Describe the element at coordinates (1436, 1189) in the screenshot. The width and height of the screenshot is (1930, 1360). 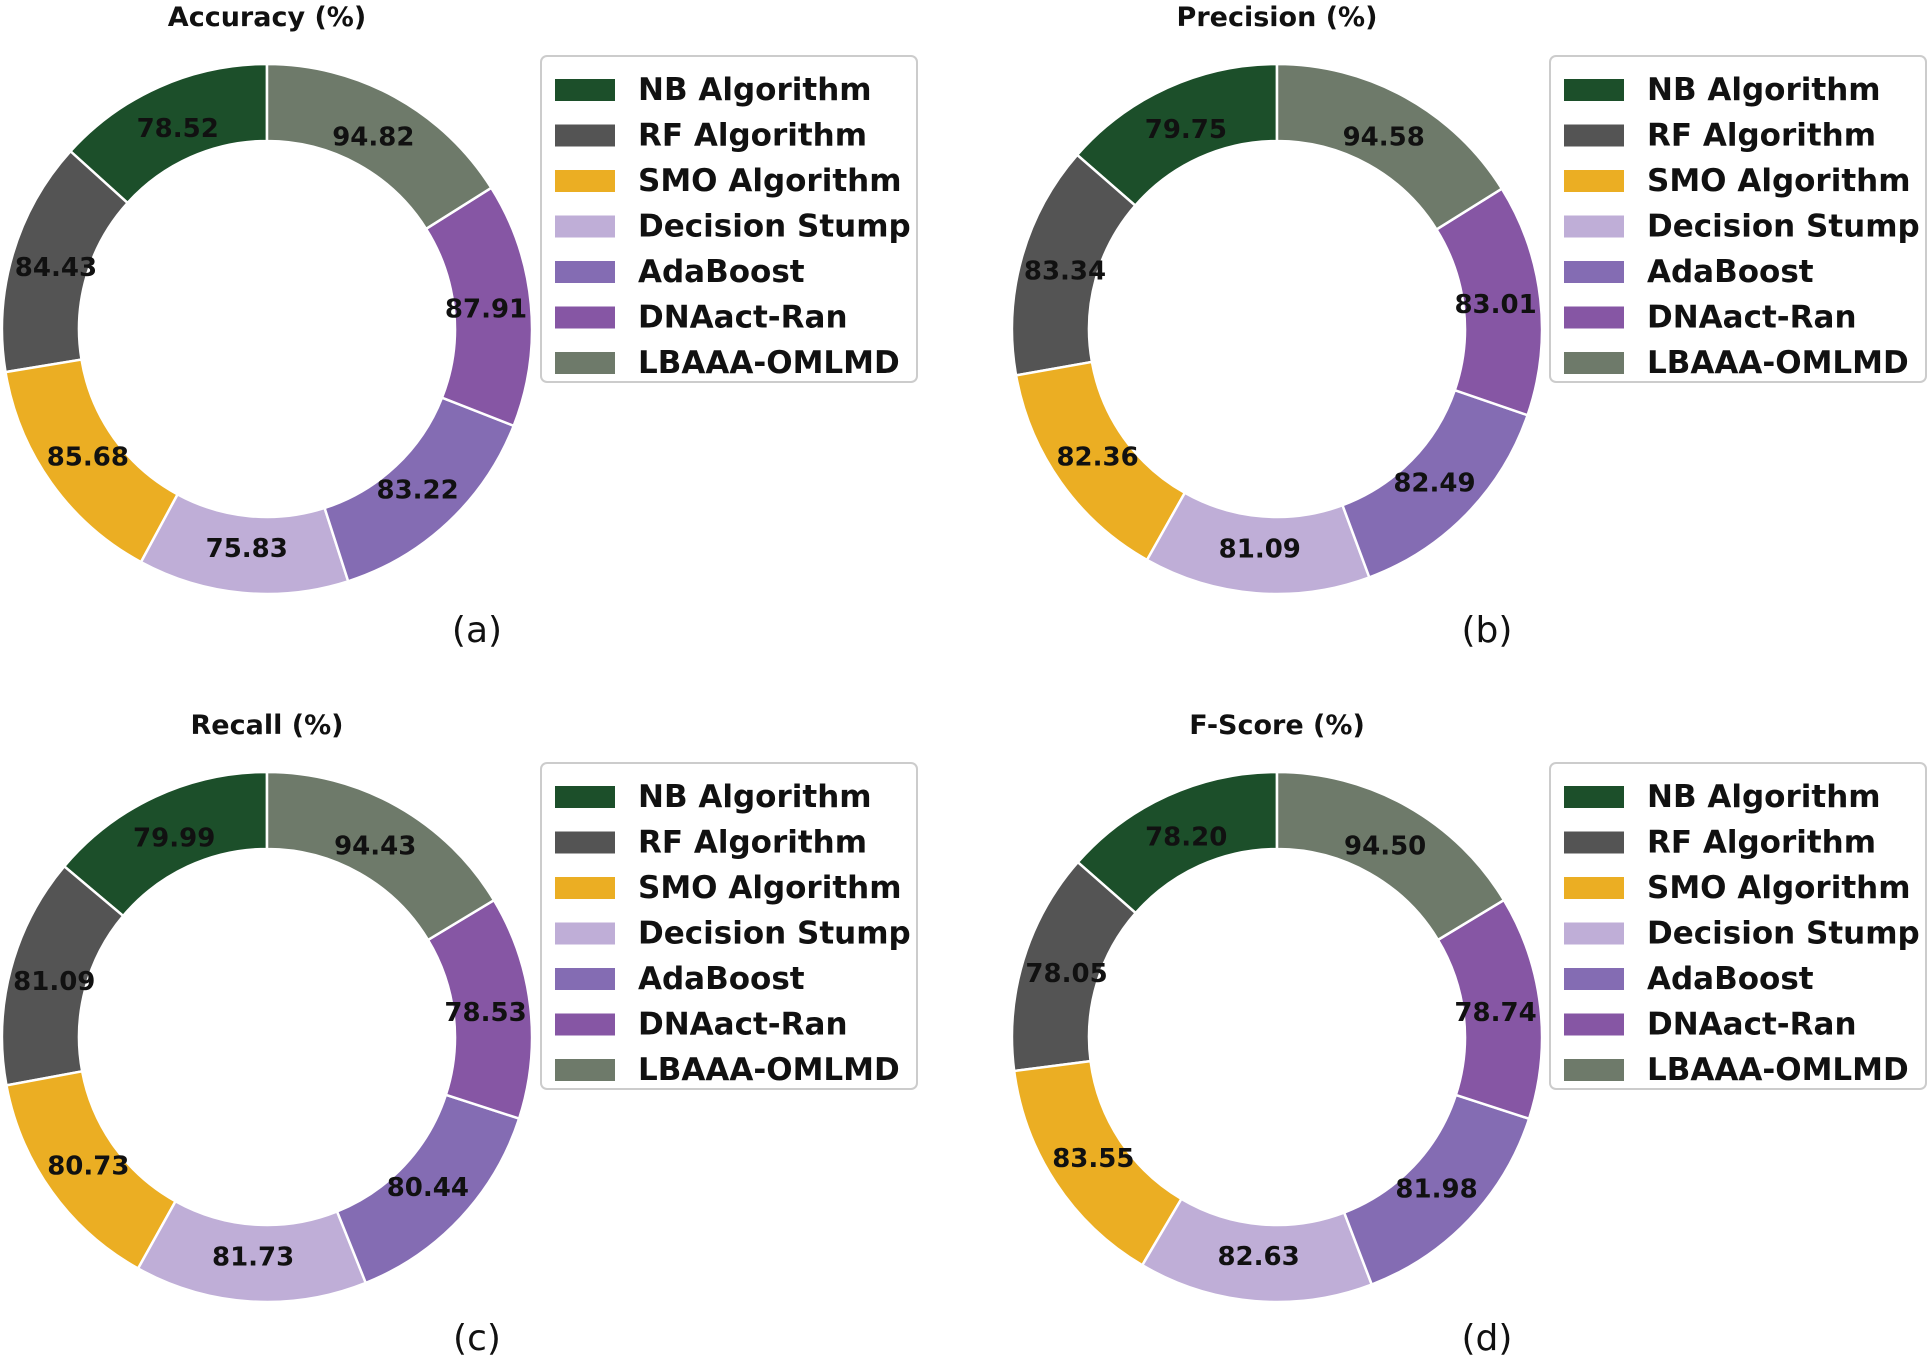
I see `data-label: 81.98` at that location.